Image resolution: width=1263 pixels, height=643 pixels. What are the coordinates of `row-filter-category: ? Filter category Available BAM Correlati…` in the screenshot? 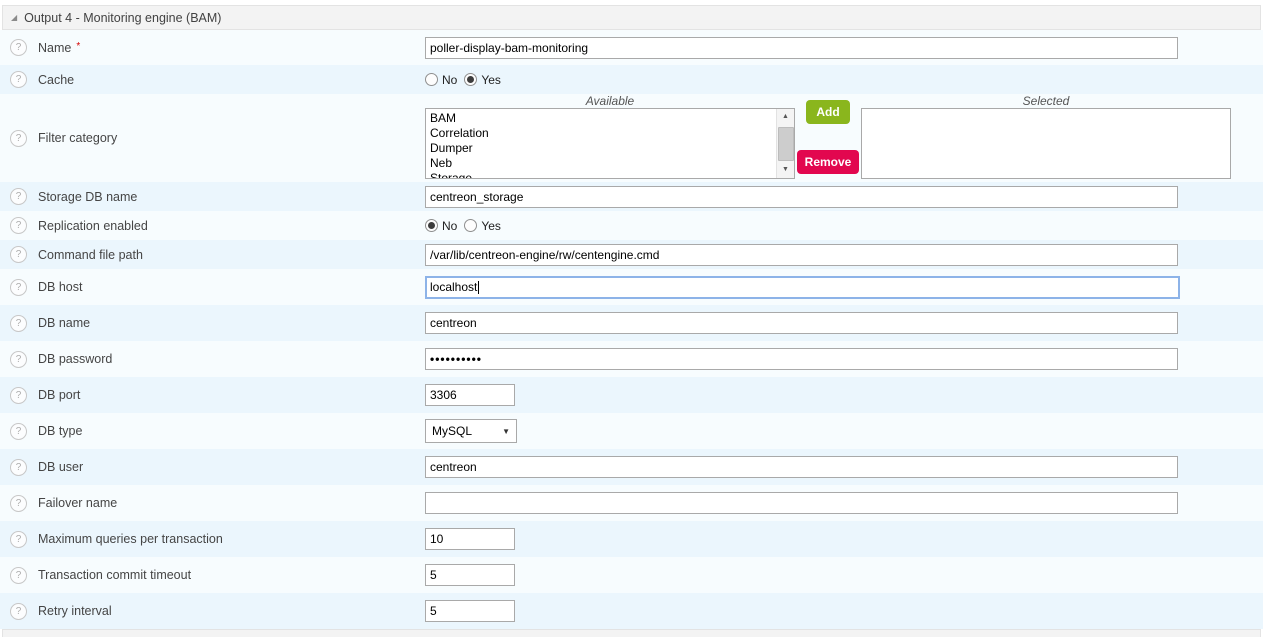 It's located at (631, 138).